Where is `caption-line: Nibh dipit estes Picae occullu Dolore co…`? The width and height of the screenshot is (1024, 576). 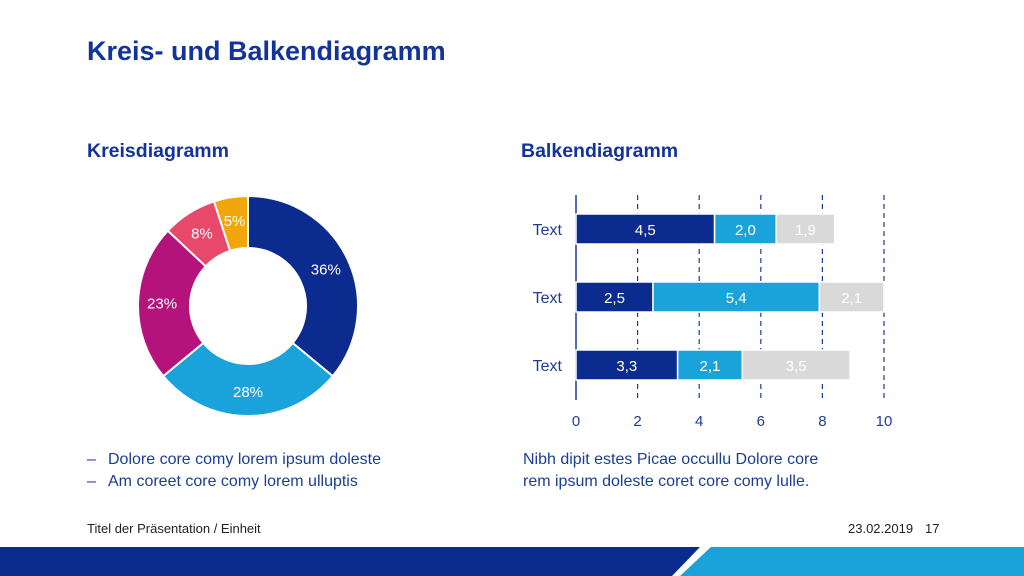
caption-line: Nibh dipit estes Picae occullu Dolore co… is located at coordinates (671, 459).